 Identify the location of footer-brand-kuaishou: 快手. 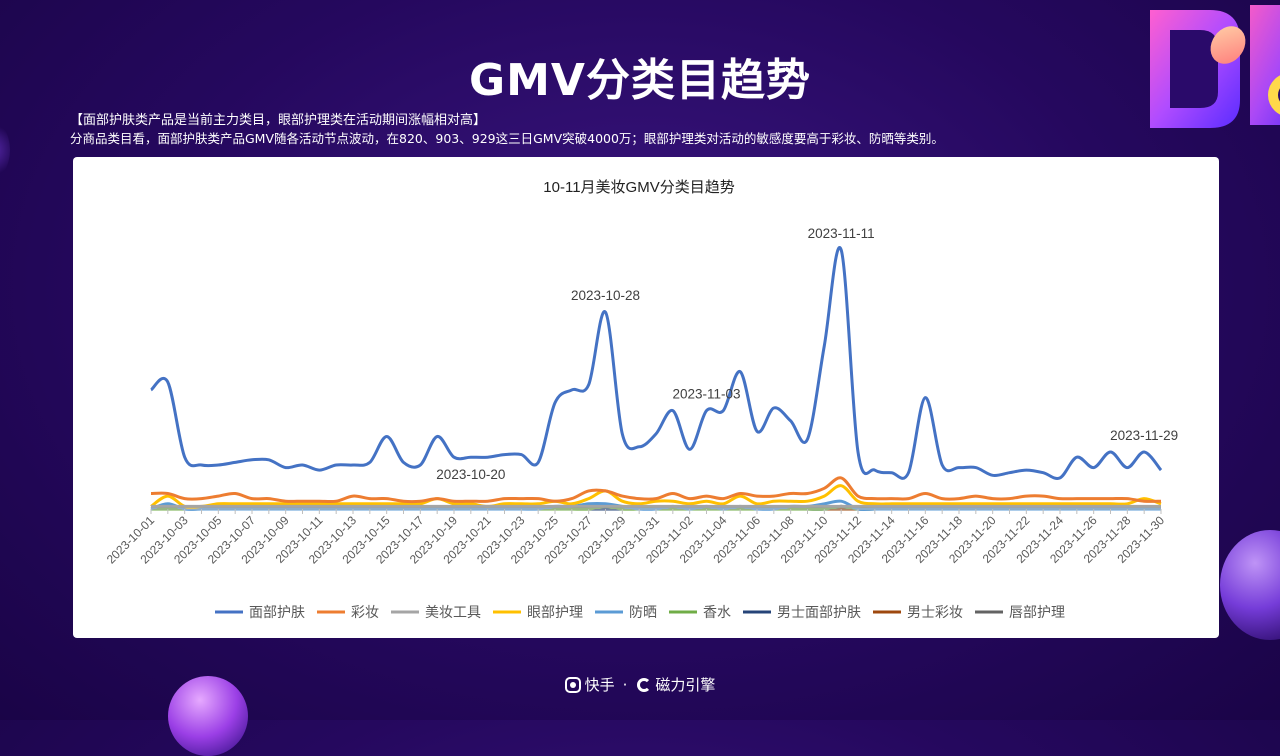
(599, 685).